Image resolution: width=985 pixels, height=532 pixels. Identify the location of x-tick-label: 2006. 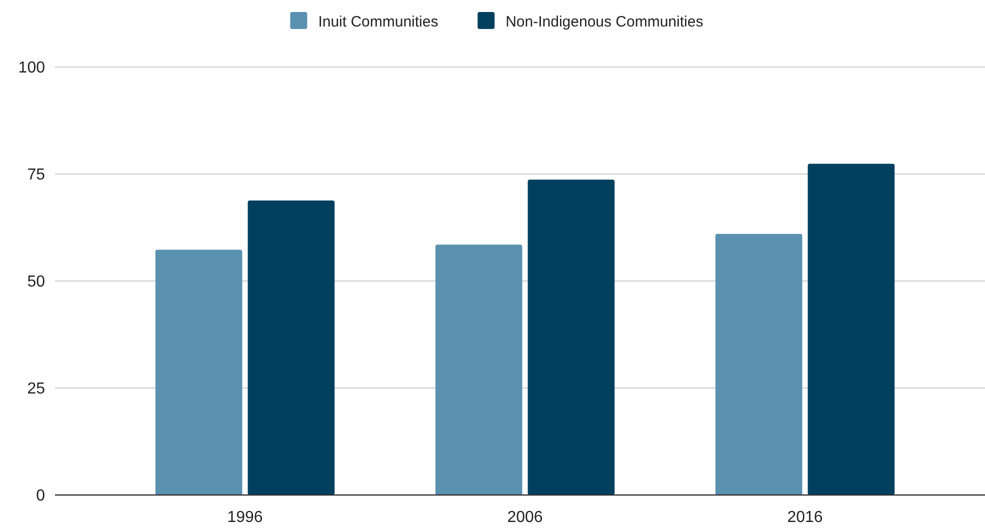
(525, 517).